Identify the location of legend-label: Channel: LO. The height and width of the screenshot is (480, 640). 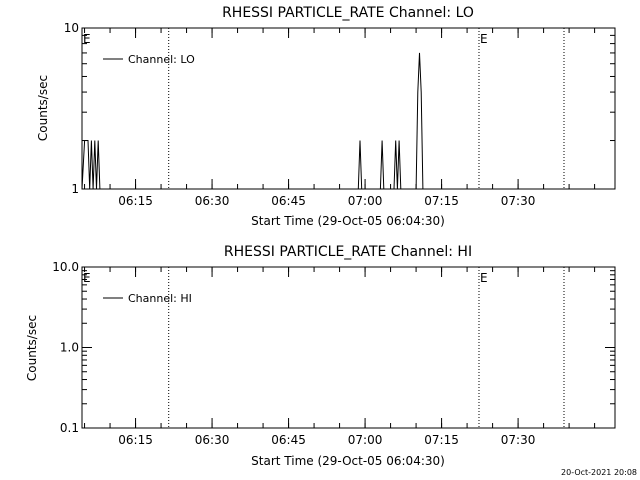
(161, 59).